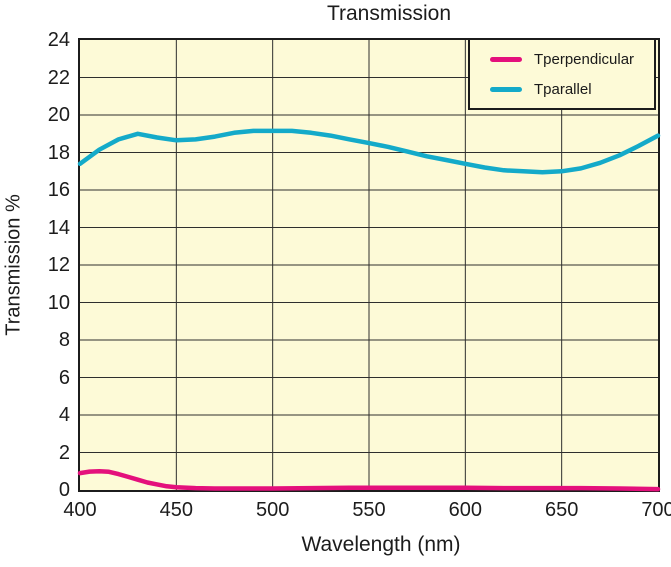 Image resolution: width=671 pixels, height=567 pixels. What do you see at coordinates (465, 510) in the screenshot?
I see `x-tick-label: 600` at bounding box center [465, 510].